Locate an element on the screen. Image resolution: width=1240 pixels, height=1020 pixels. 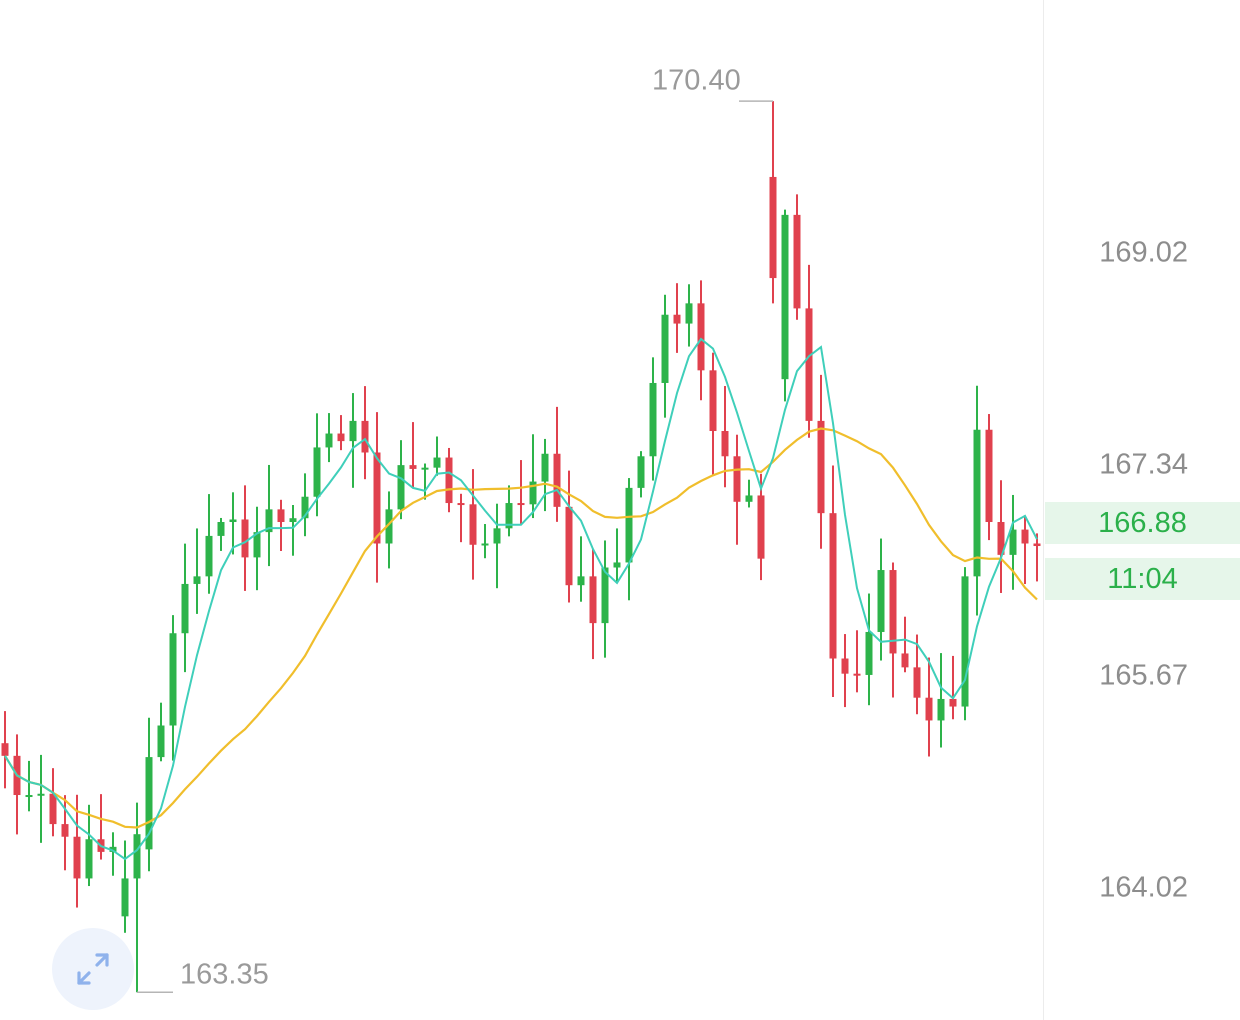
expand-chart-button is located at coordinates (93, 969).